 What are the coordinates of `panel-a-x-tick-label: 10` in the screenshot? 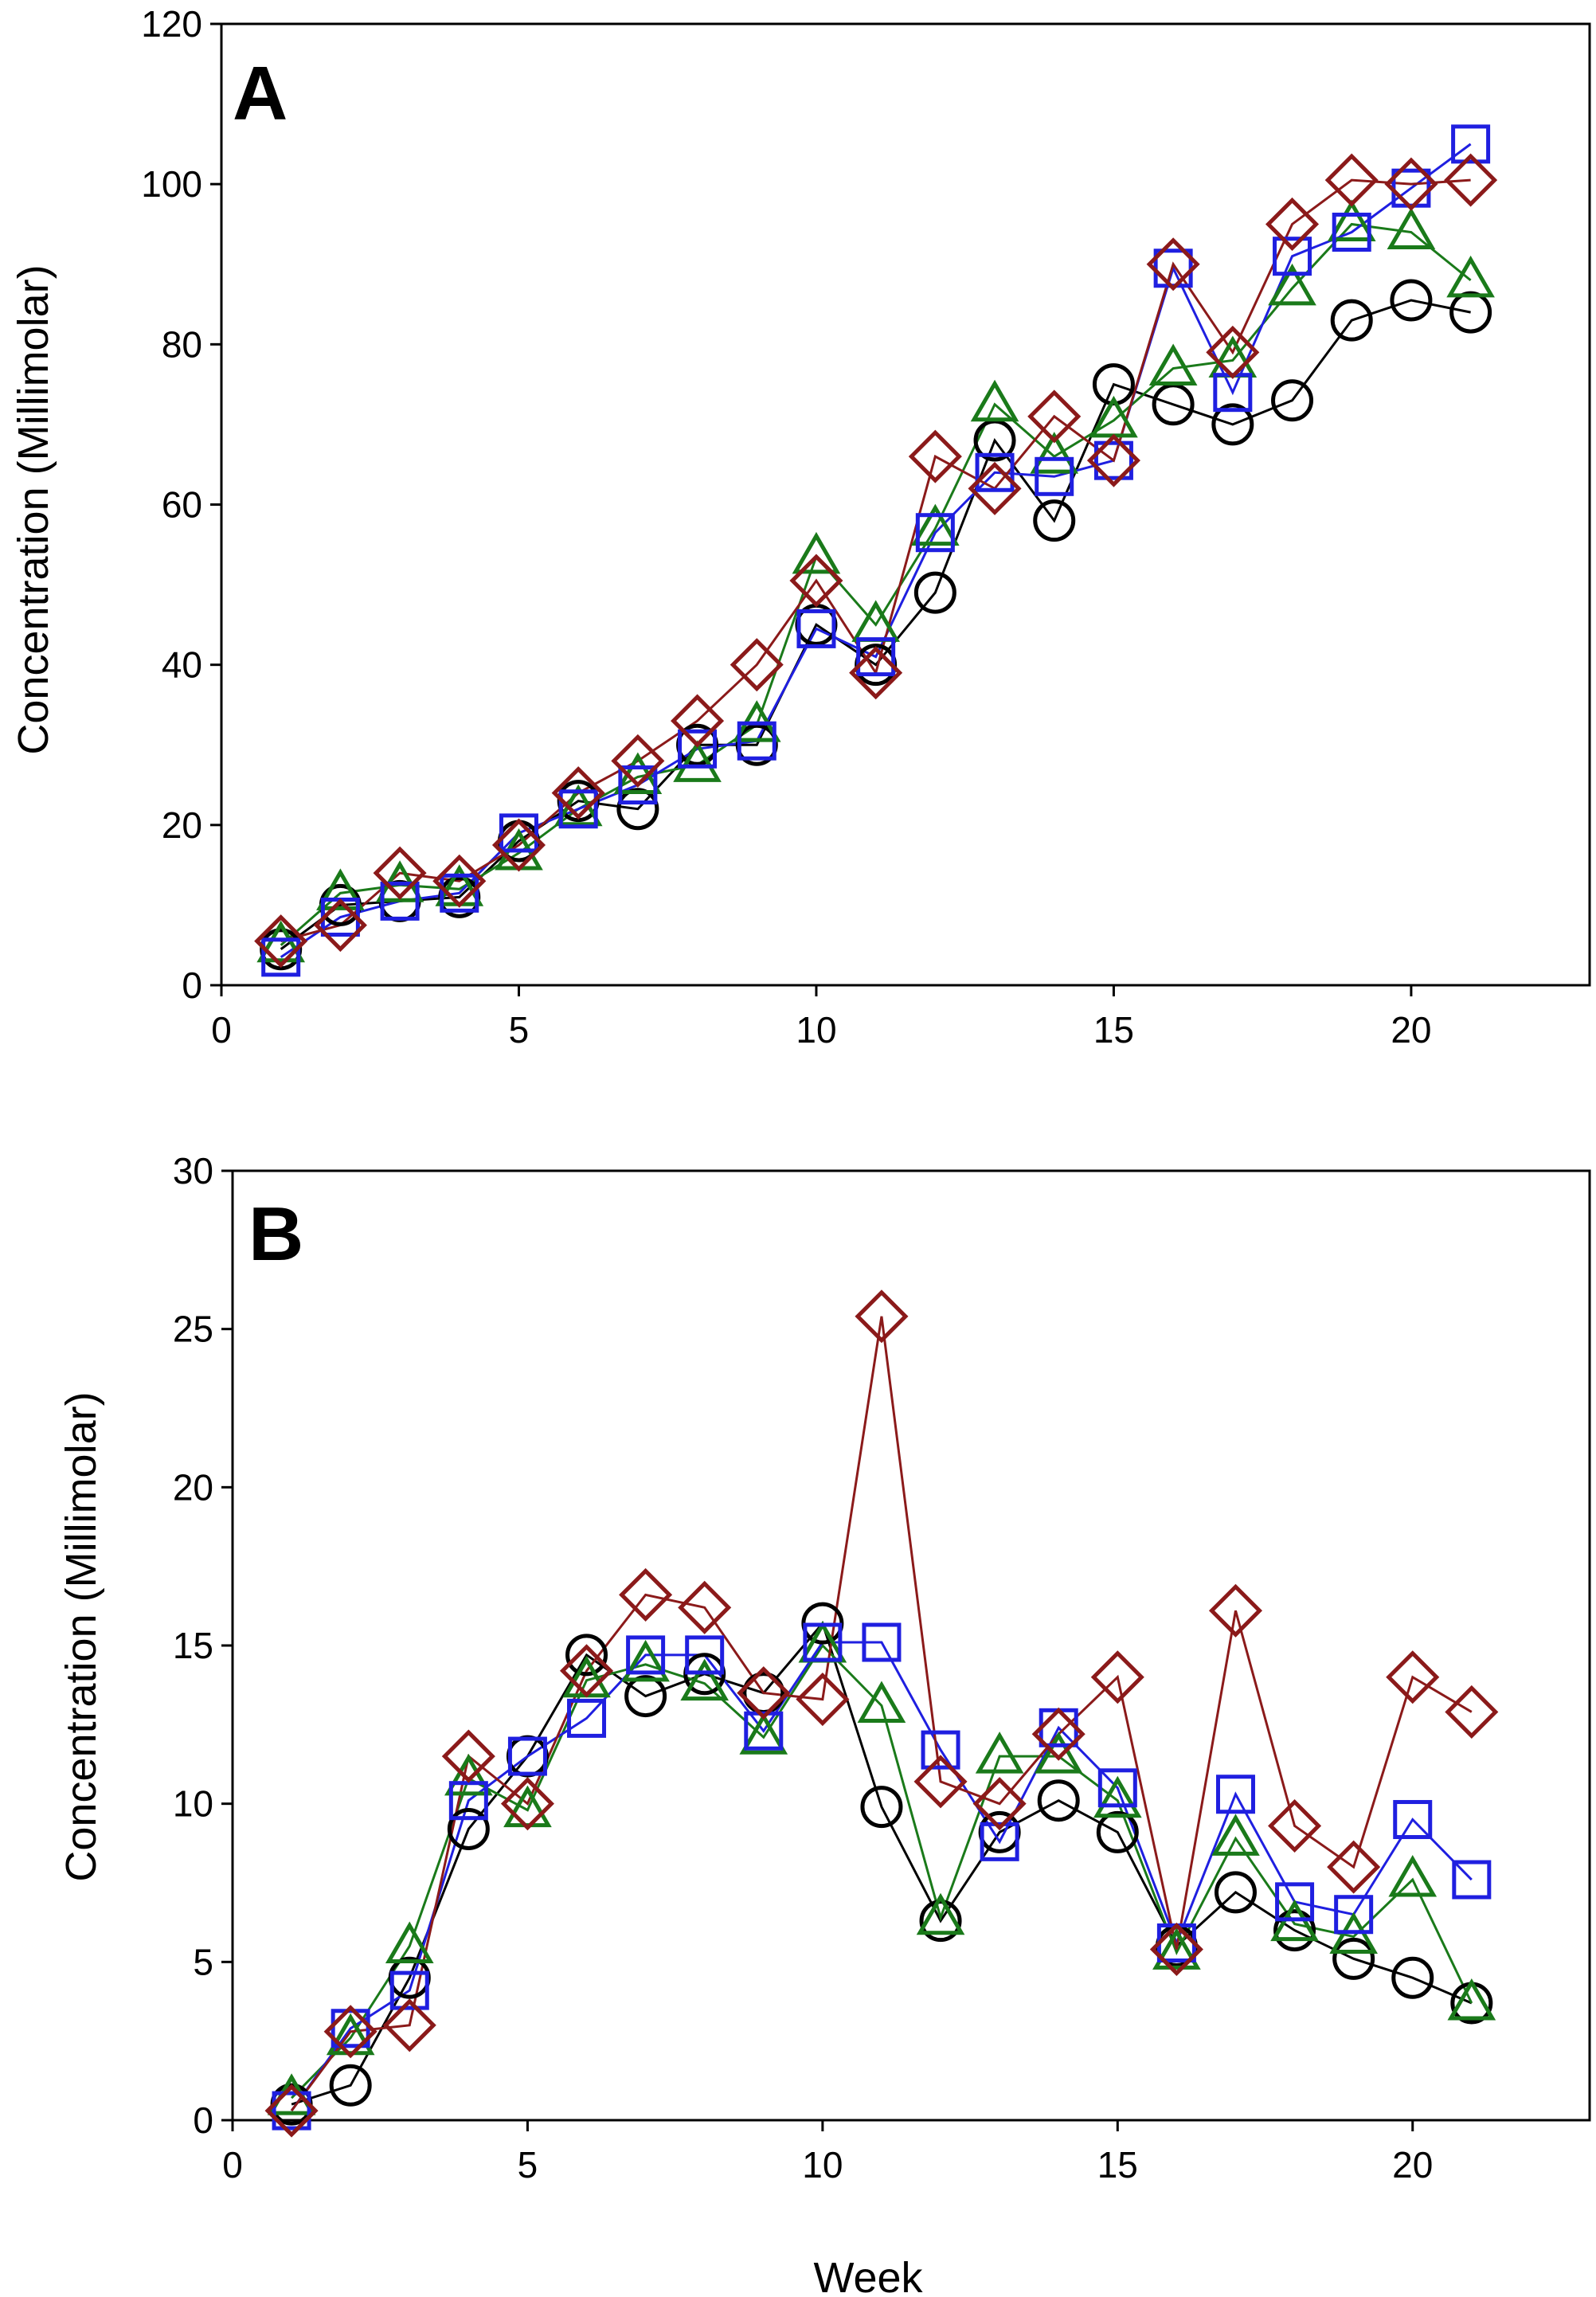 It's located at (816, 1030).